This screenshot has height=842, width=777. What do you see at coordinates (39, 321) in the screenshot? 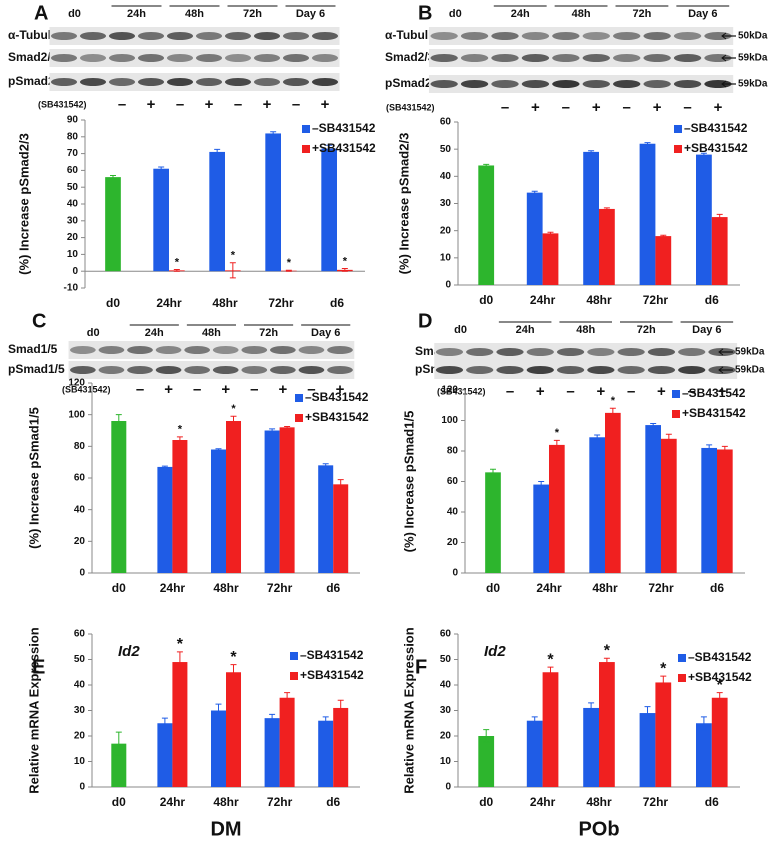
I see `panel-label: C` at bounding box center [39, 321].